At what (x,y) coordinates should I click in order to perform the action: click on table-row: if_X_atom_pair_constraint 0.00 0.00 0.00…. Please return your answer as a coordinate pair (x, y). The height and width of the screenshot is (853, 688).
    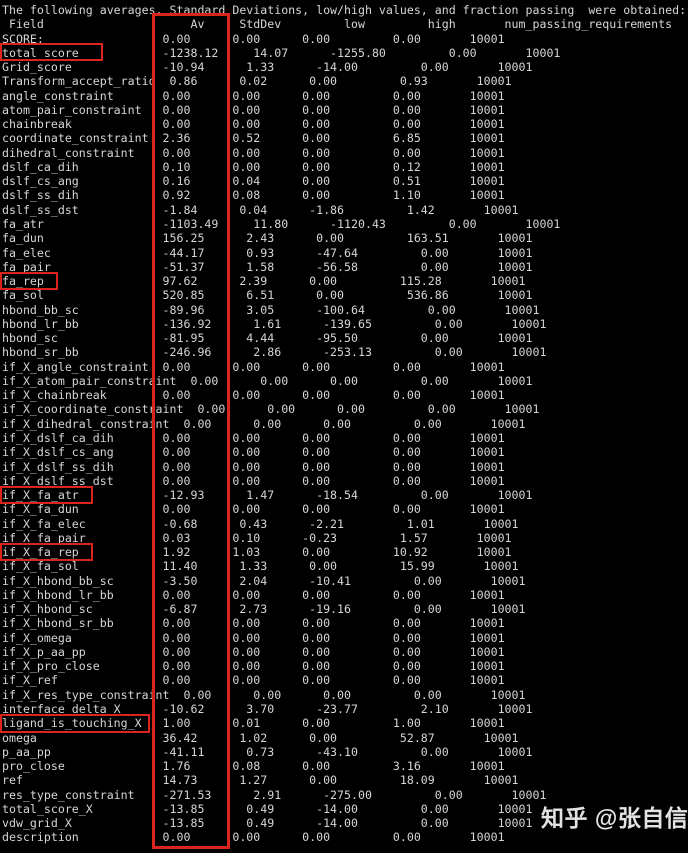
    Looking at the image, I should click on (267, 380).